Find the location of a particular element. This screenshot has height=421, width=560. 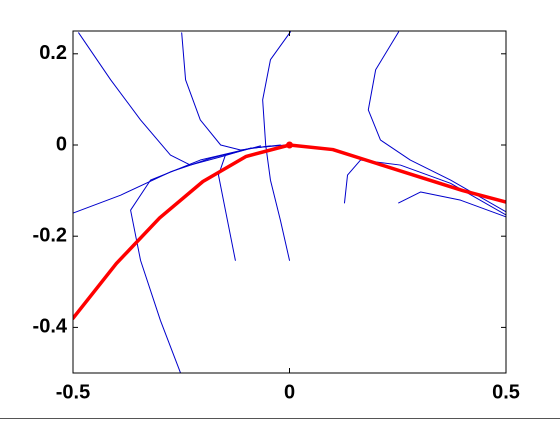

y-tick-label: -0.4 is located at coordinates (50, 327).